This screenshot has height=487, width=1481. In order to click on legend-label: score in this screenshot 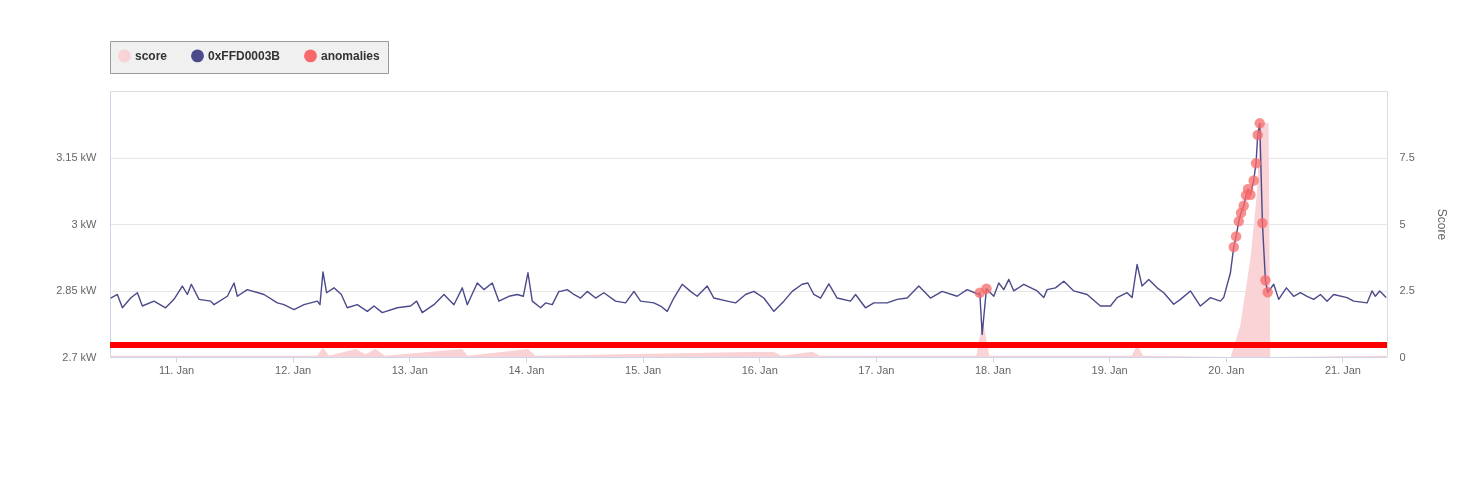, I will do `click(151, 55)`.